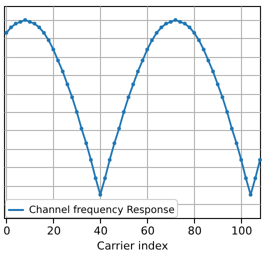 This screenshot has width=262, height=262. I want to click on x-tick-label: 100, so click(241, 231).